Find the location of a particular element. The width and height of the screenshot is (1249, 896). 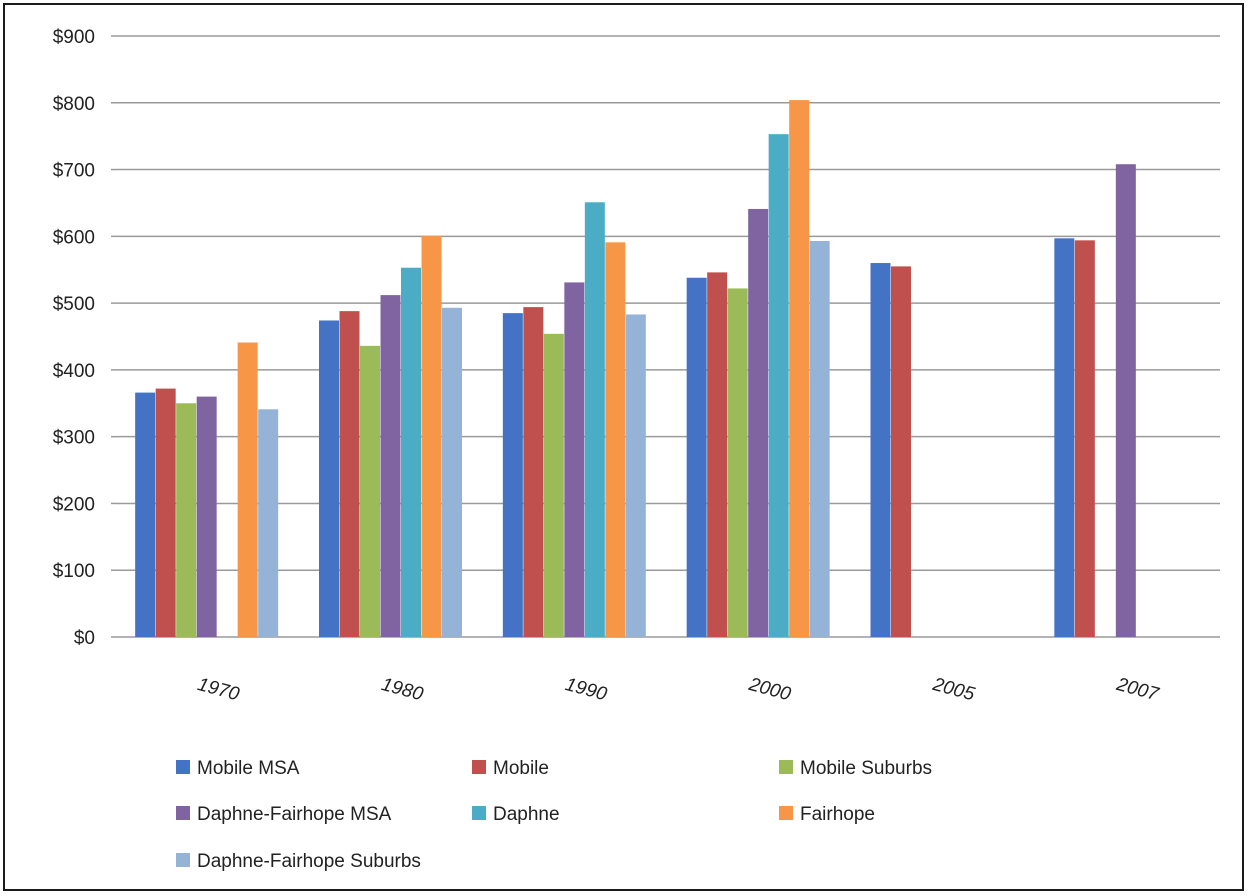

y-tick-label: $400 is located at coordinates (74, 371).